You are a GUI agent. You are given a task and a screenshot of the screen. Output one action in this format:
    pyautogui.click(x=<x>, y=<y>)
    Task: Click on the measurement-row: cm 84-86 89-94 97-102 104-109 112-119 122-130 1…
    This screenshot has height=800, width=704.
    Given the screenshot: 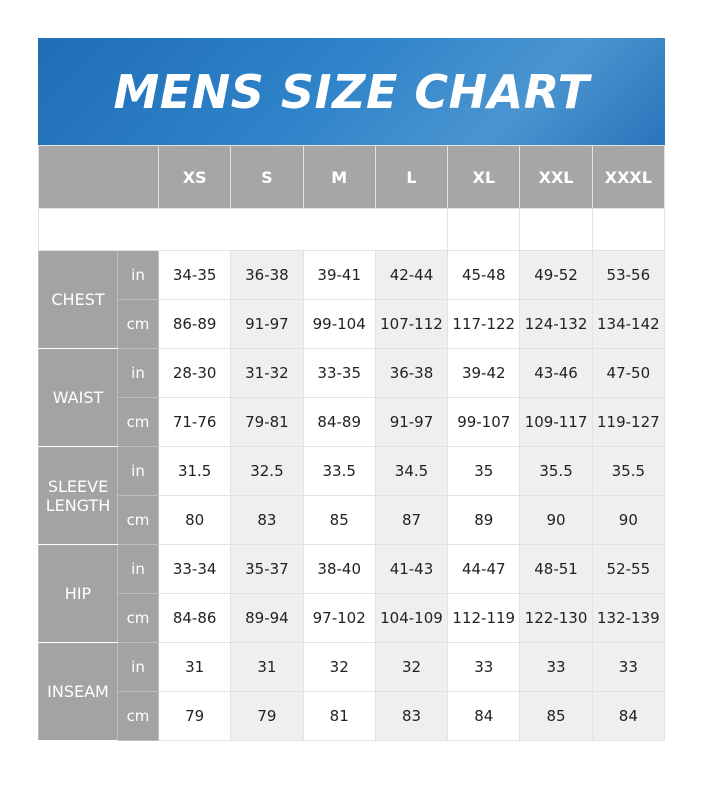 What is the action you would take?
    pyautogui.click(x=352, y=618)
    